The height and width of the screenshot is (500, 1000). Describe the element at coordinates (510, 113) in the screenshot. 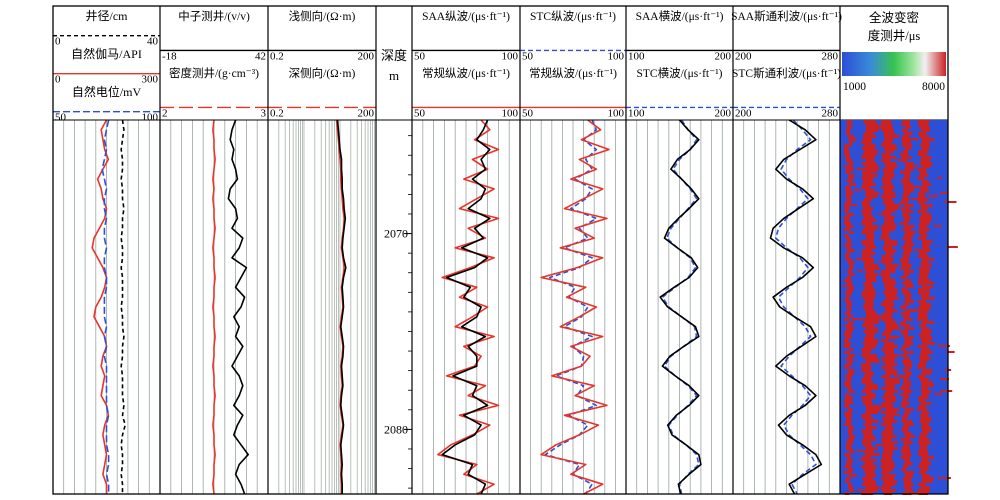

I see `curve-scale-max: 100` at that location.